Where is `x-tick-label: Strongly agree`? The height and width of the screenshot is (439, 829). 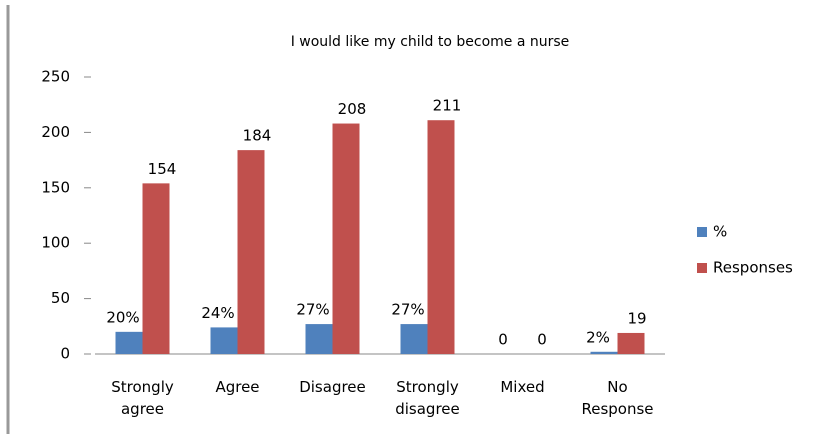 x-tick-label: Strongly agree is located at coordinates (142, 398).